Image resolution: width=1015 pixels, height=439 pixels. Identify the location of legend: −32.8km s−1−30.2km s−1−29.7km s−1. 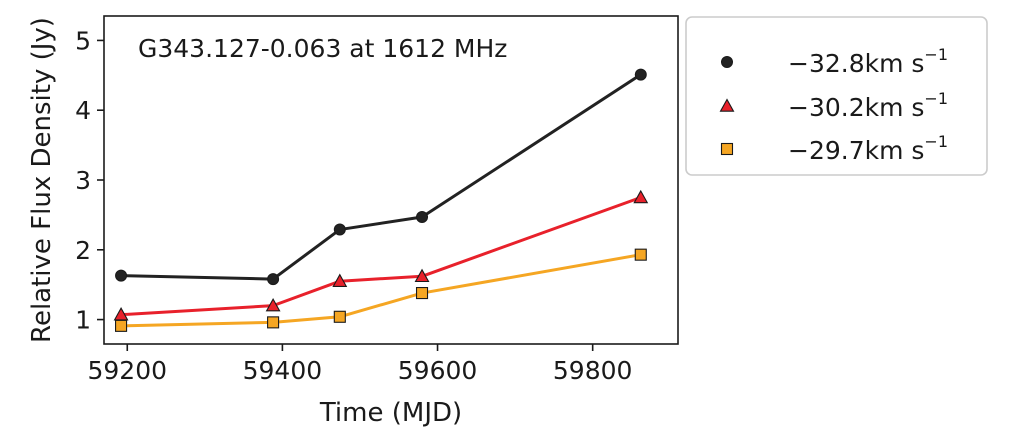
(836, 96).